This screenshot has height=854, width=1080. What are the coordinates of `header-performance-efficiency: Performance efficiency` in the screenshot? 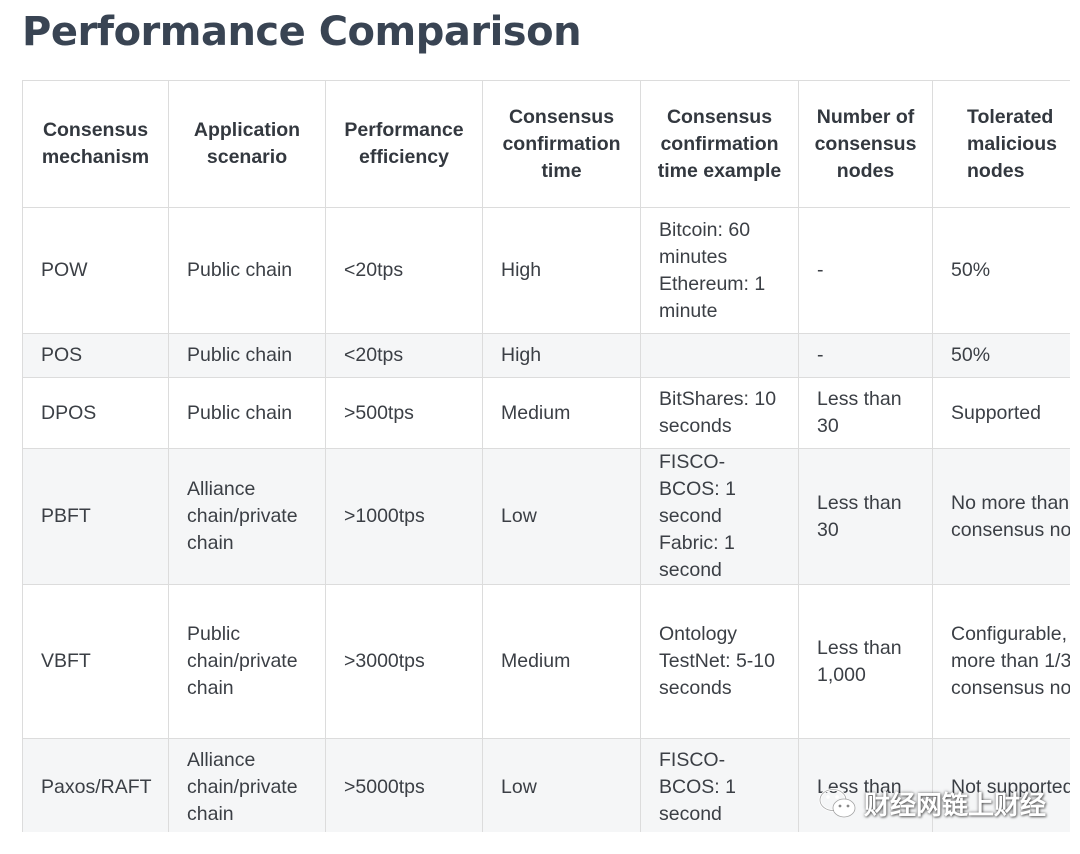 It's located at (404, 144).